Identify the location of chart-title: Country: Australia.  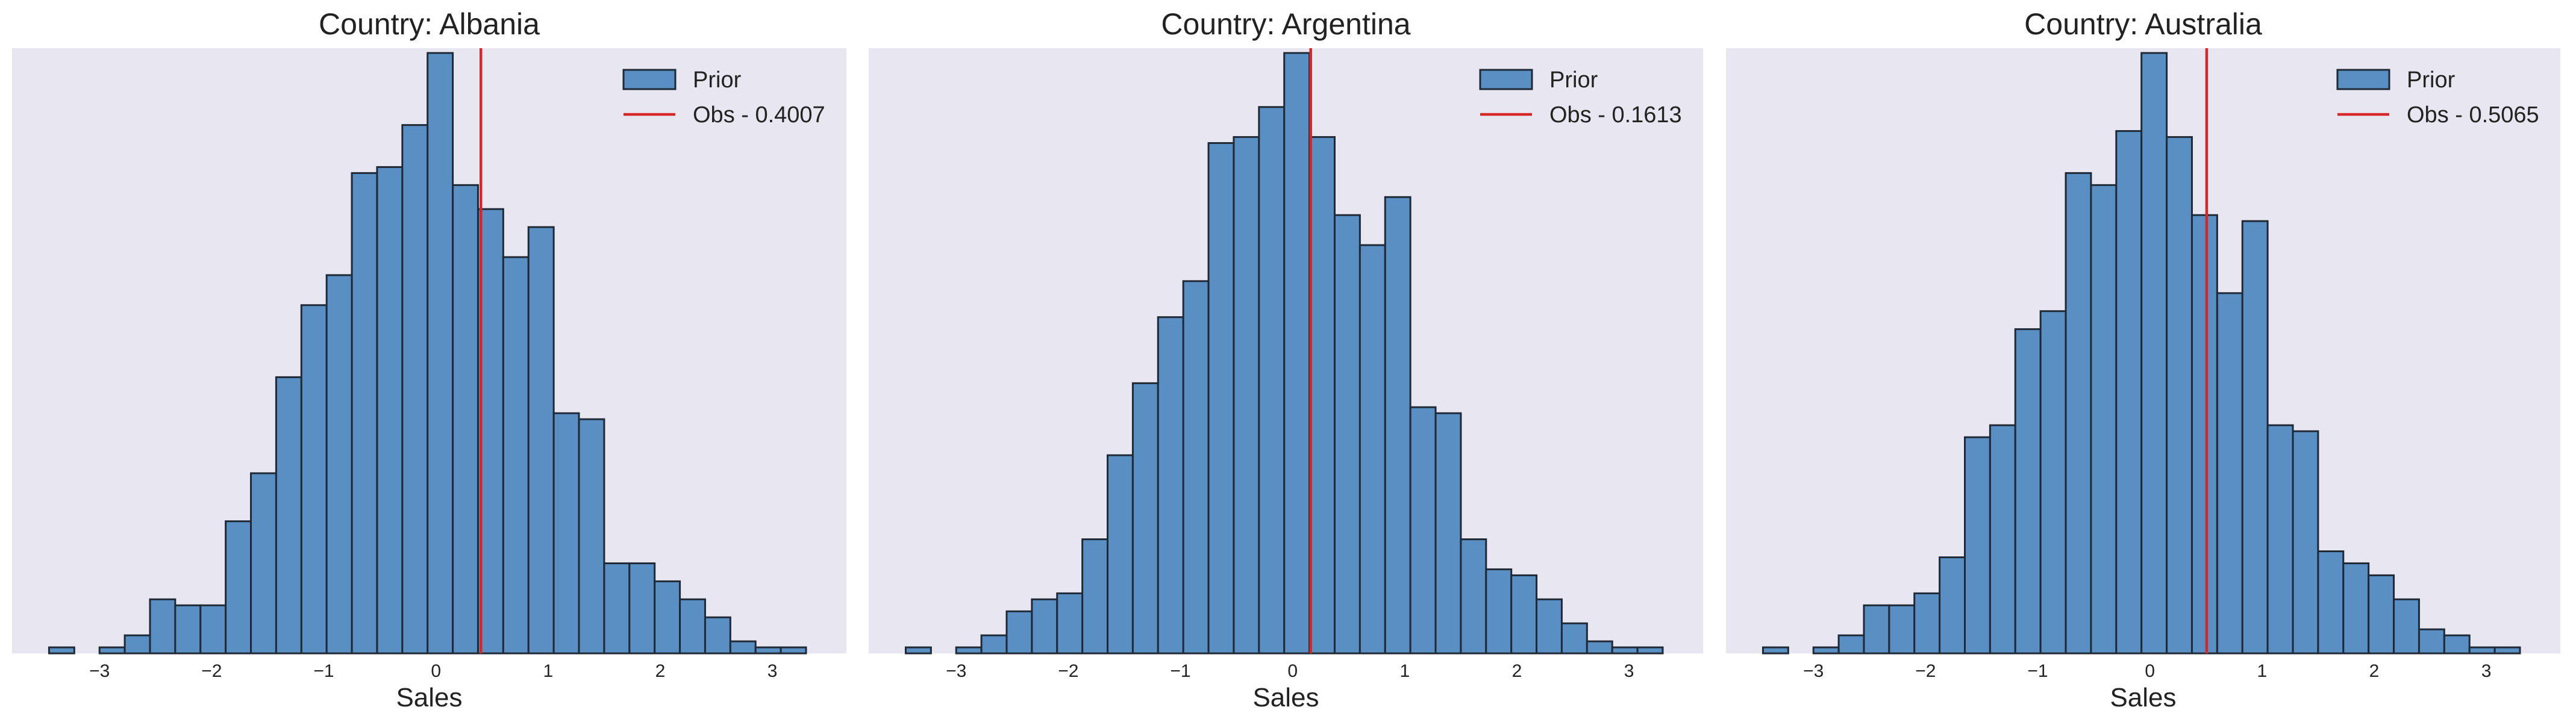
(2143, 24).